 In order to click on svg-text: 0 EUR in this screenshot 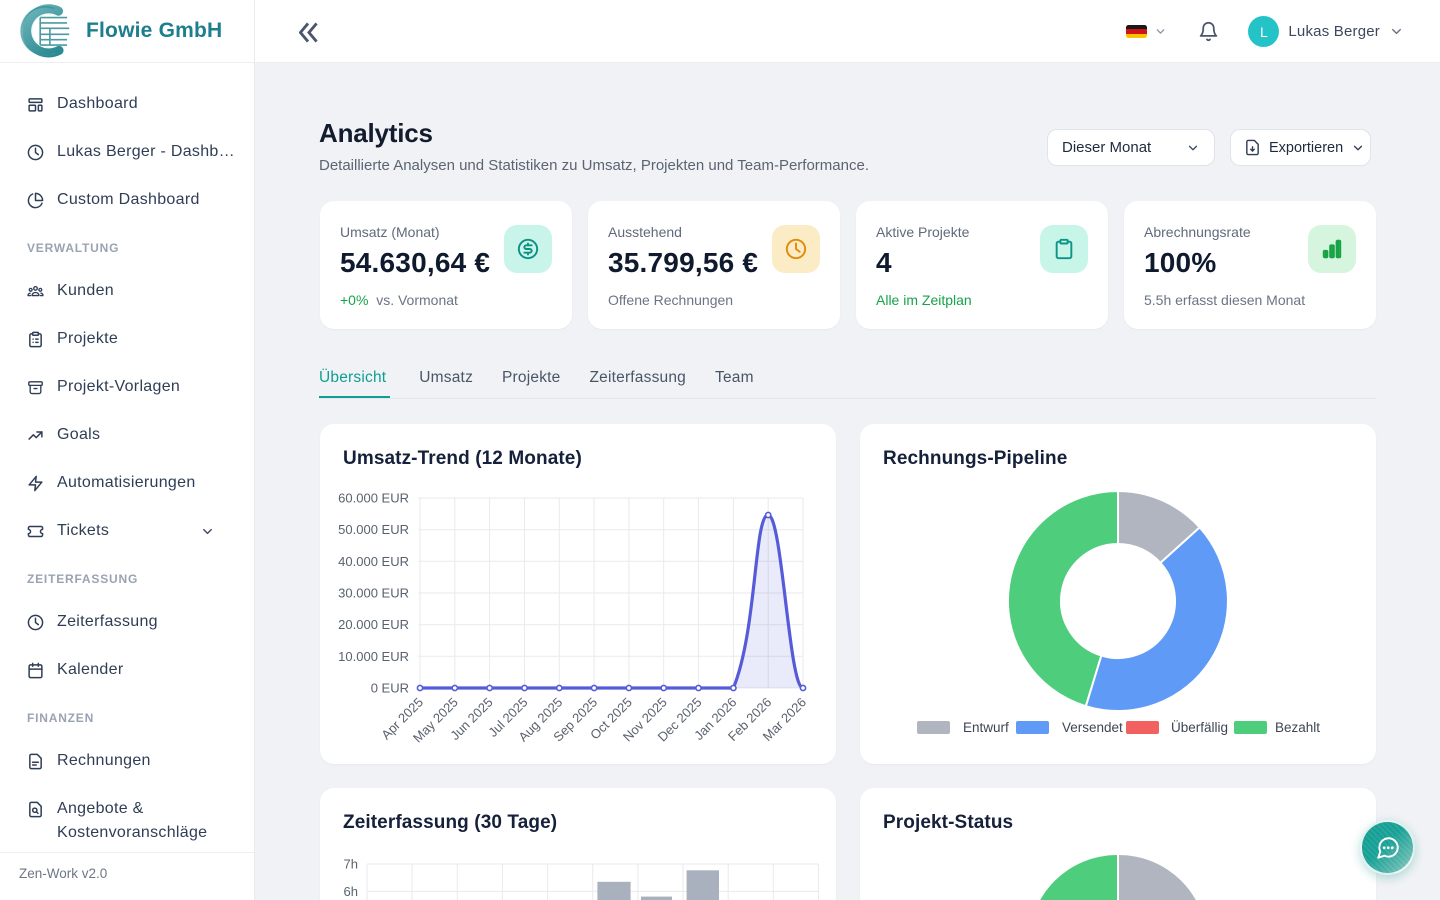, I will do `click(390, 688)`.